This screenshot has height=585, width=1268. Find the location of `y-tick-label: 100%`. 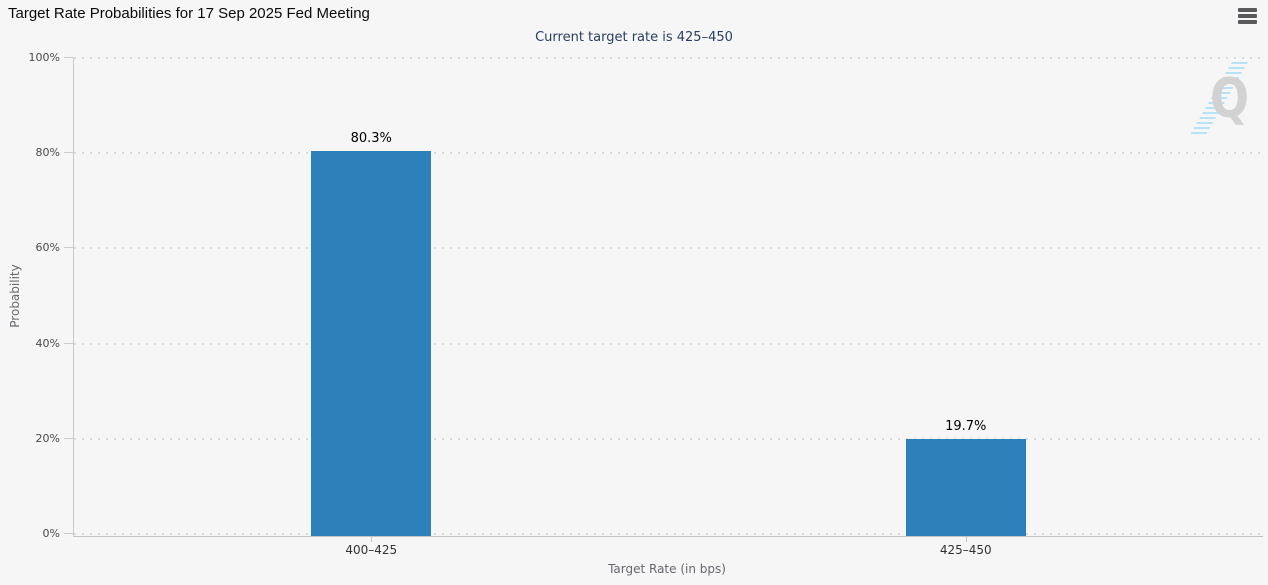

y-tick-label: 100% is located at coordinates (44, 57).